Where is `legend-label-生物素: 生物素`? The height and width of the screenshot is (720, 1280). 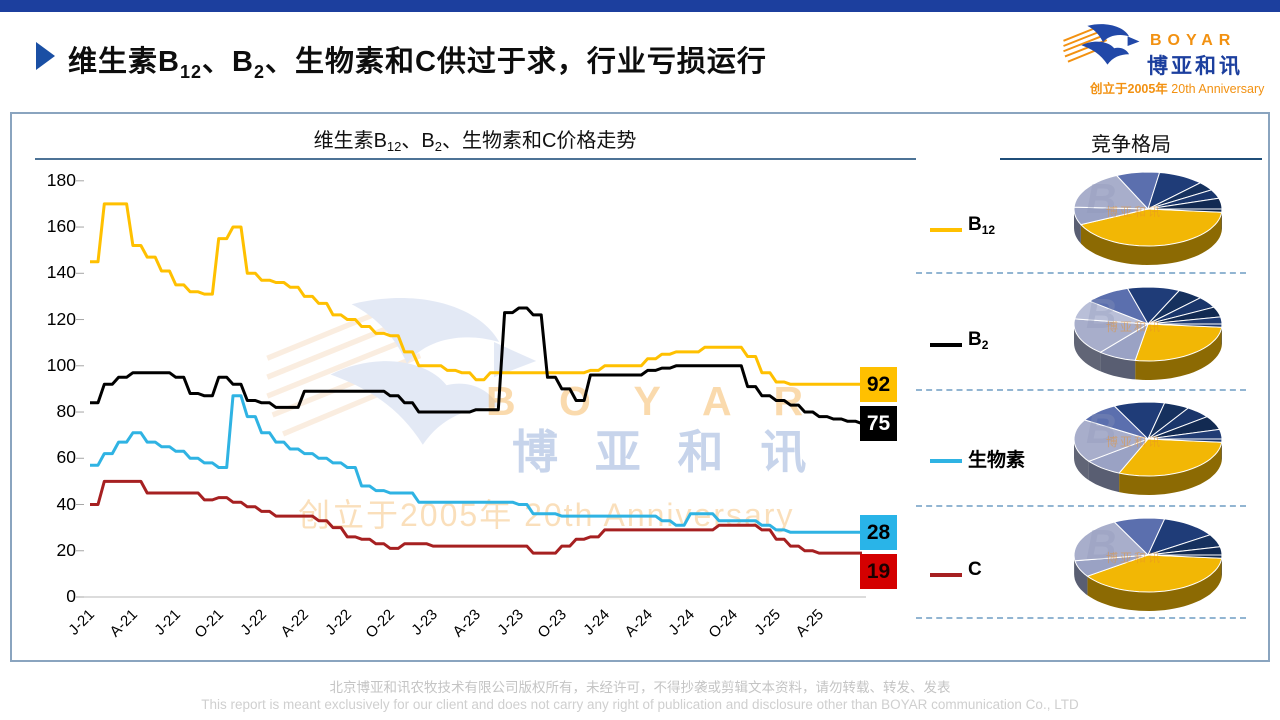 legend-label-生物素: 生物素 is located at coordinates (997, 460).